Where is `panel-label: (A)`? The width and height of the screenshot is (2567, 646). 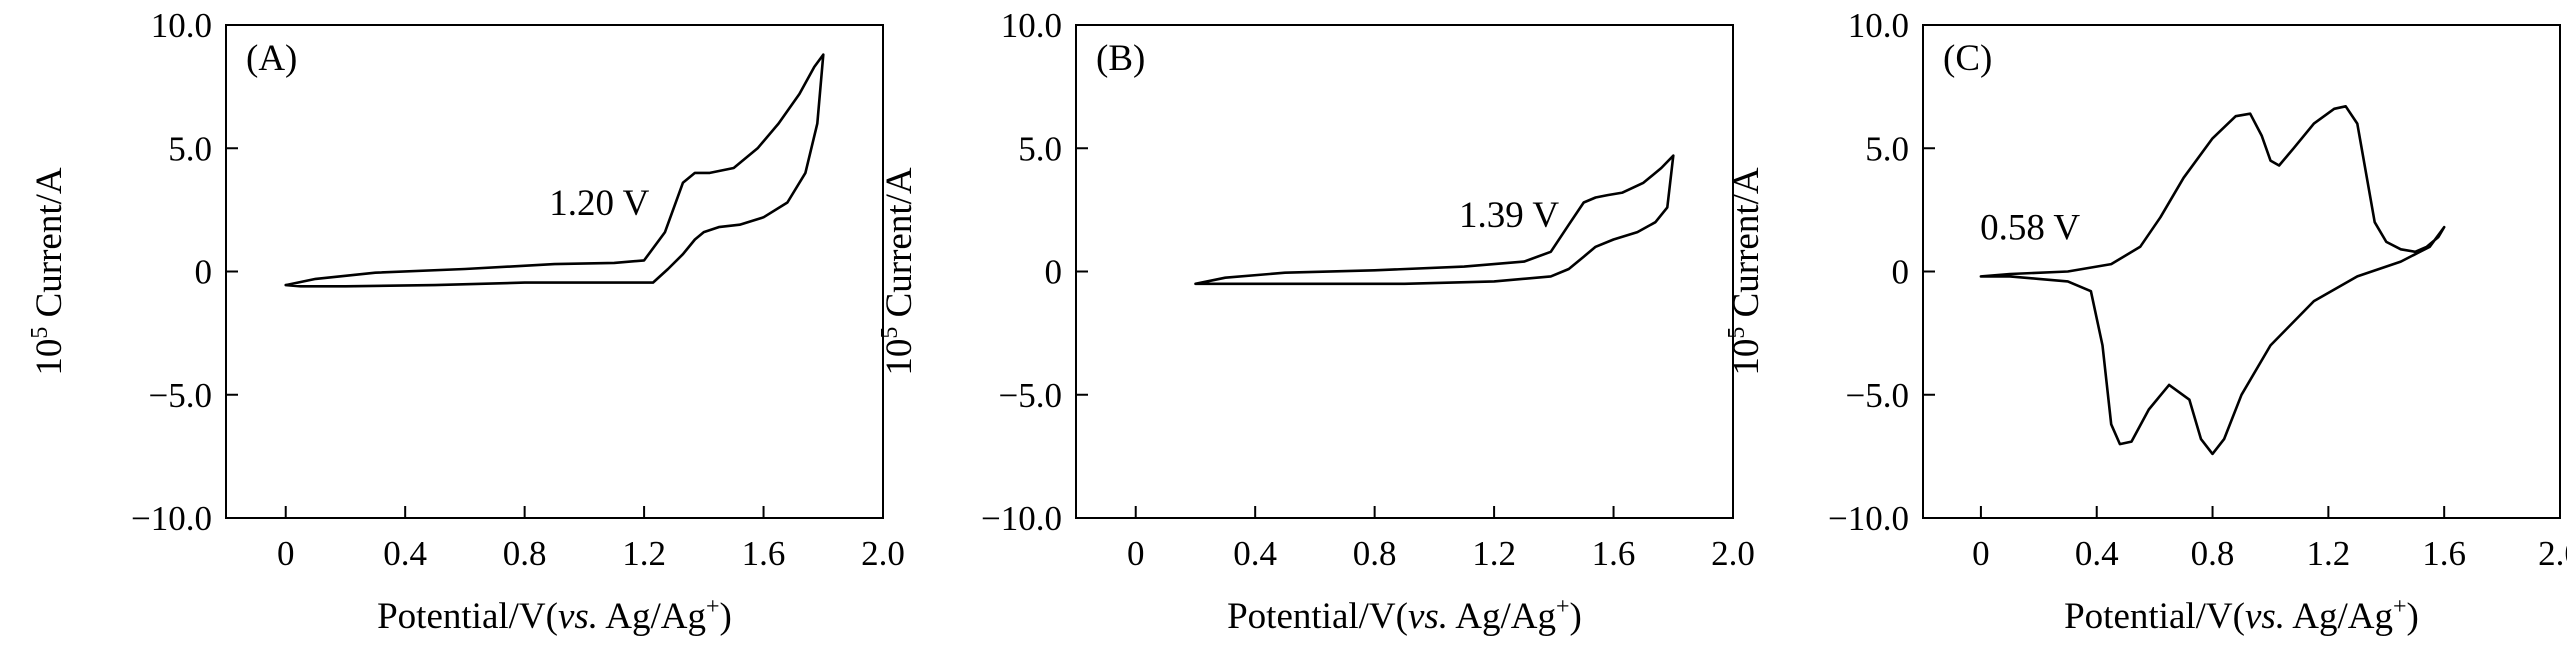 panel-label: (A) is located at coordinates (271, 58).